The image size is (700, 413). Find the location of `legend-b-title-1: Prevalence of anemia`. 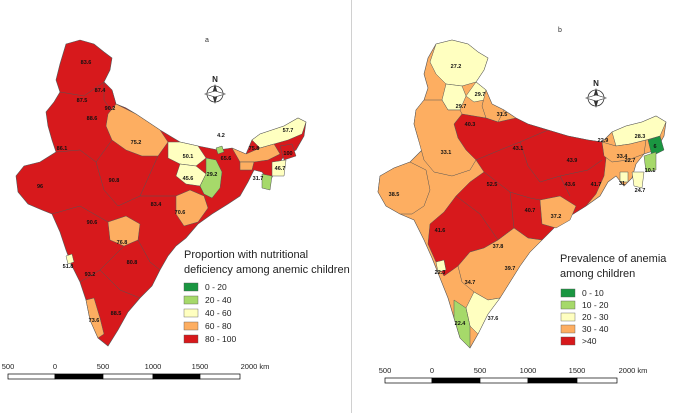

legend-b-title-1: Prevalence of anemia is located at coordinates (613, 259).